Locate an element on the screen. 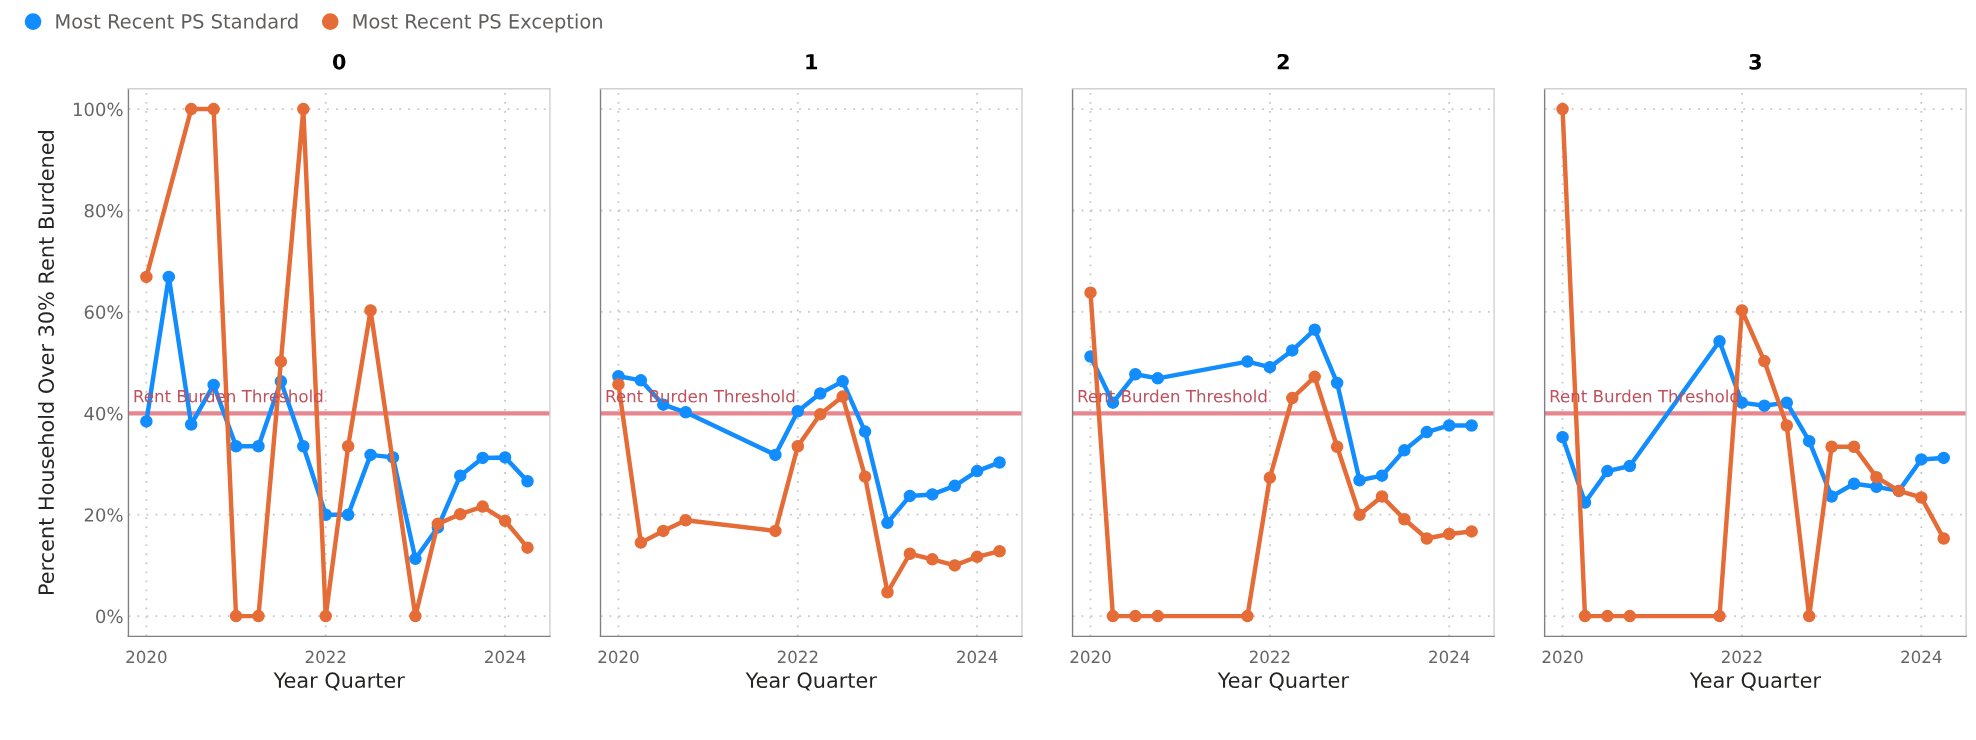 The image size is (1976, 740). chart-title: 1 is located at coordinates (812, 62).